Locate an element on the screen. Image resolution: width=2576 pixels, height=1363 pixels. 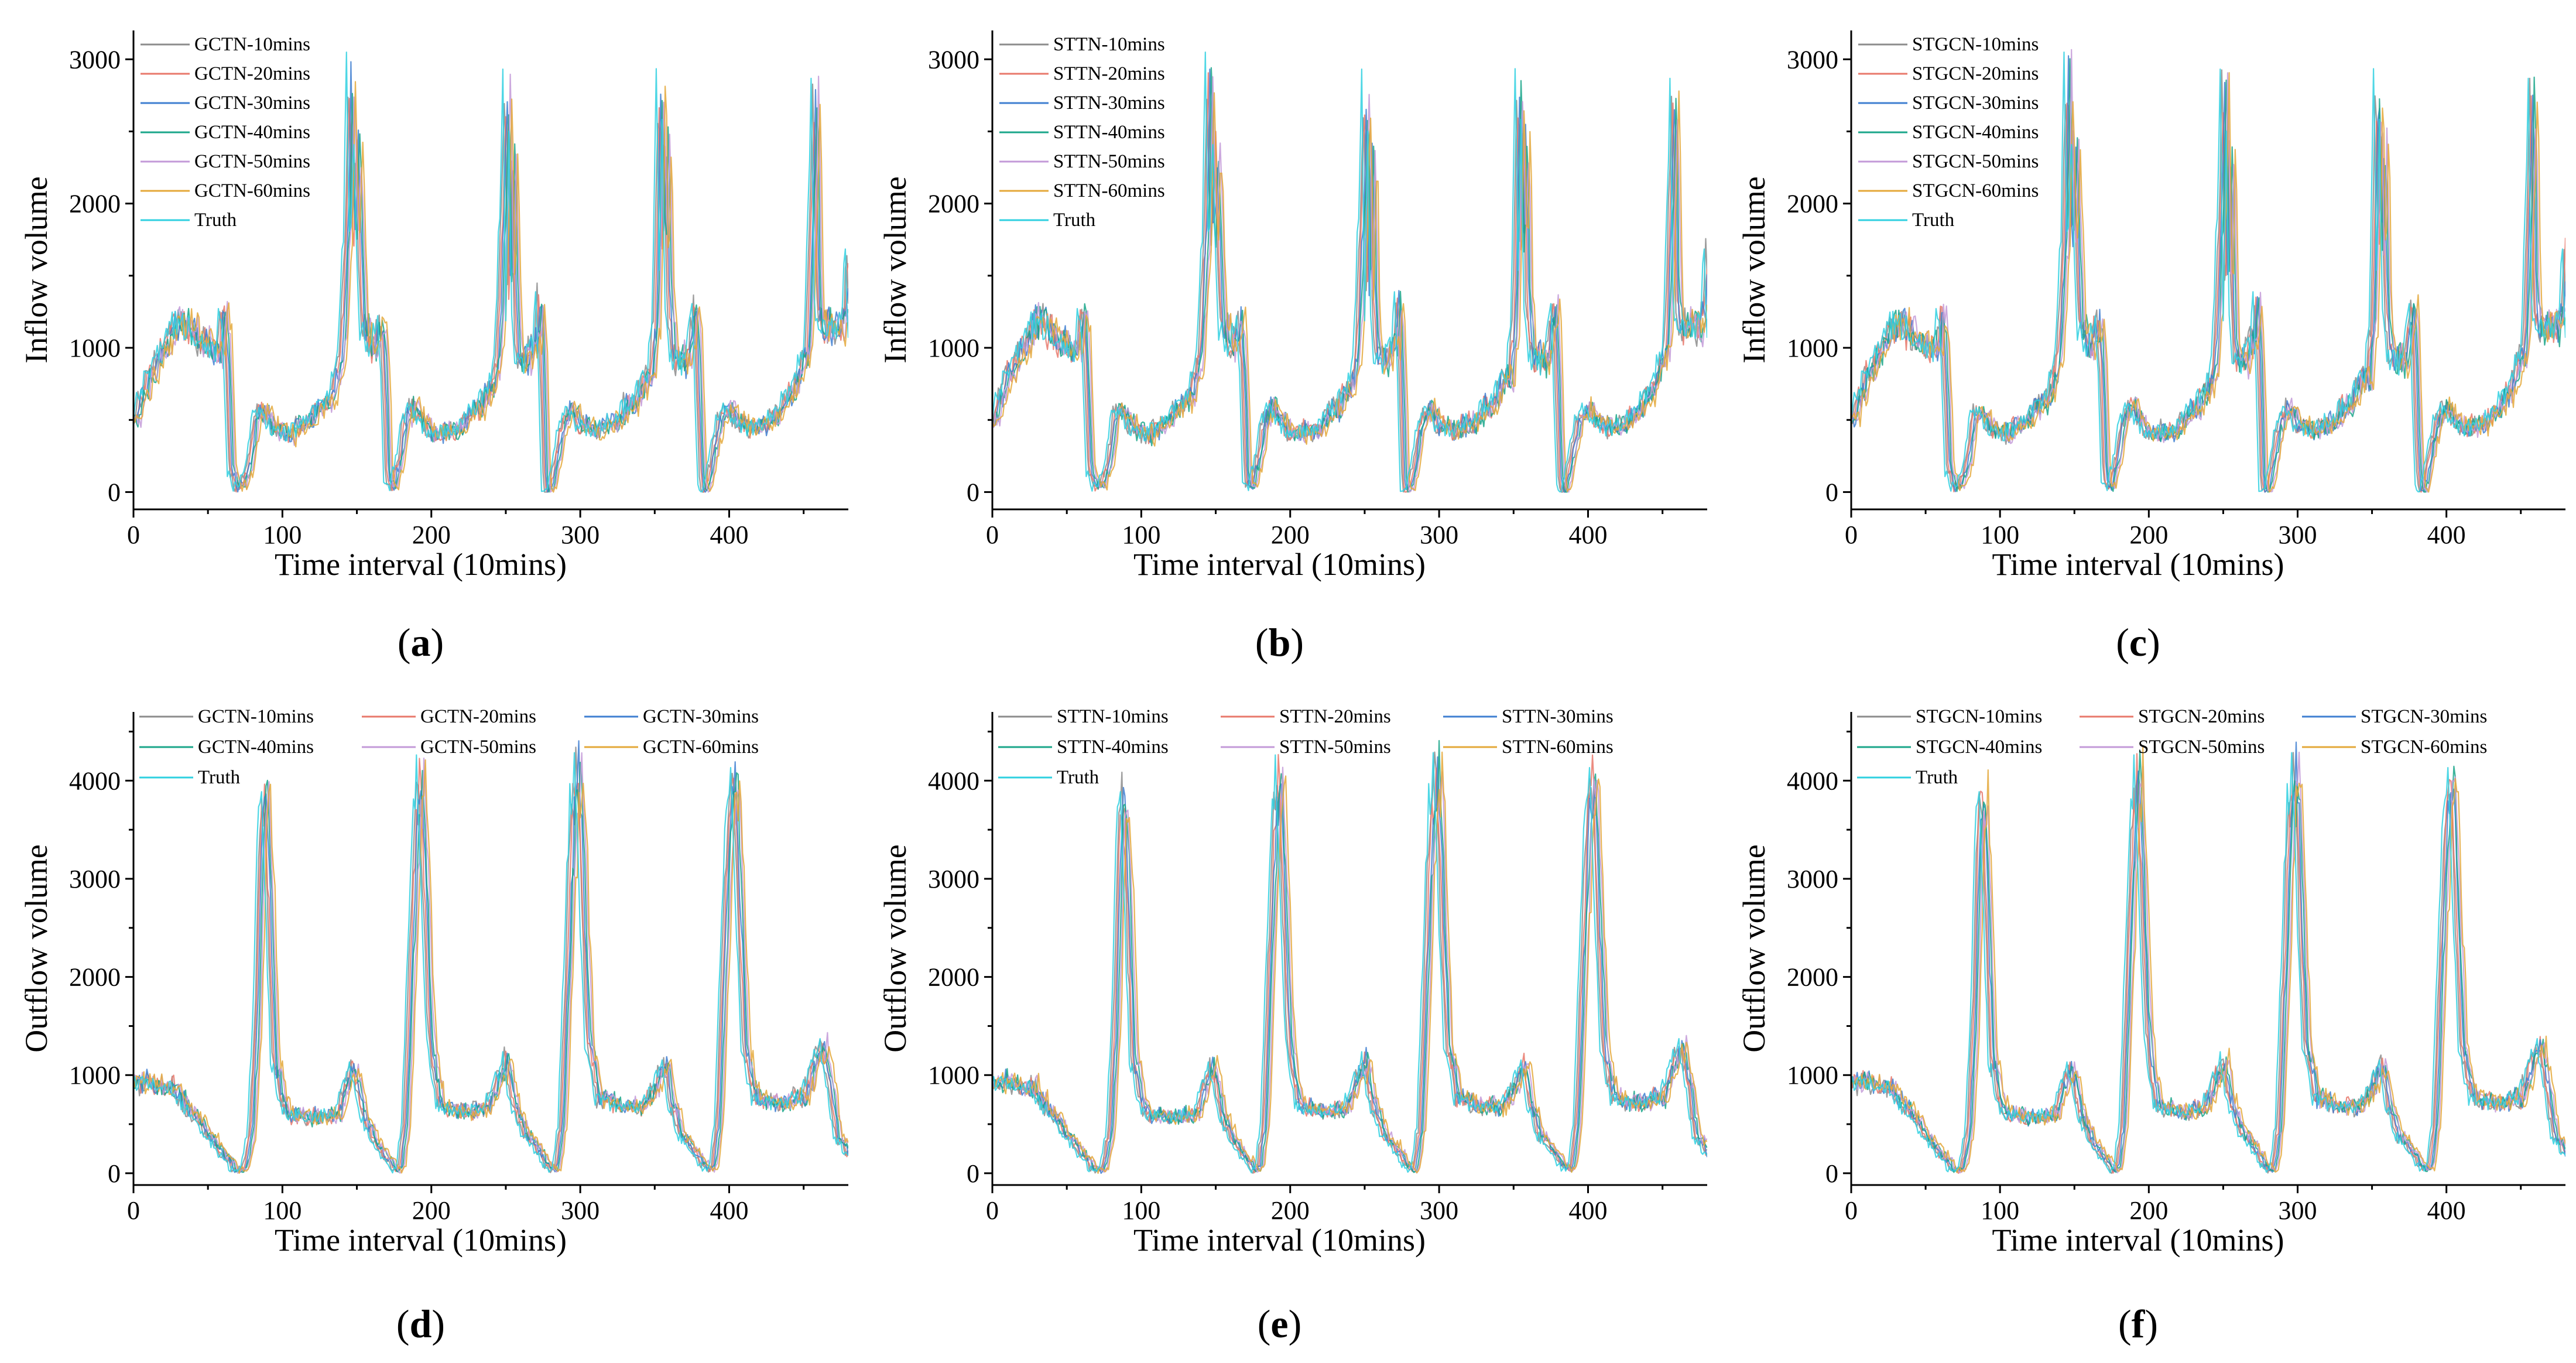
legend-entry: STTN-40mins is located at coordinates (1109, 132).